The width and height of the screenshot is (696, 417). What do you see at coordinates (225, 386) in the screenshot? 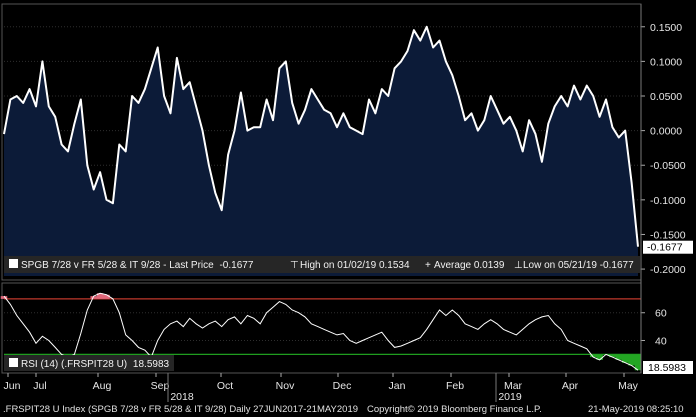
I see `x-tick-label: Oct` at bounding box center [225, 386].